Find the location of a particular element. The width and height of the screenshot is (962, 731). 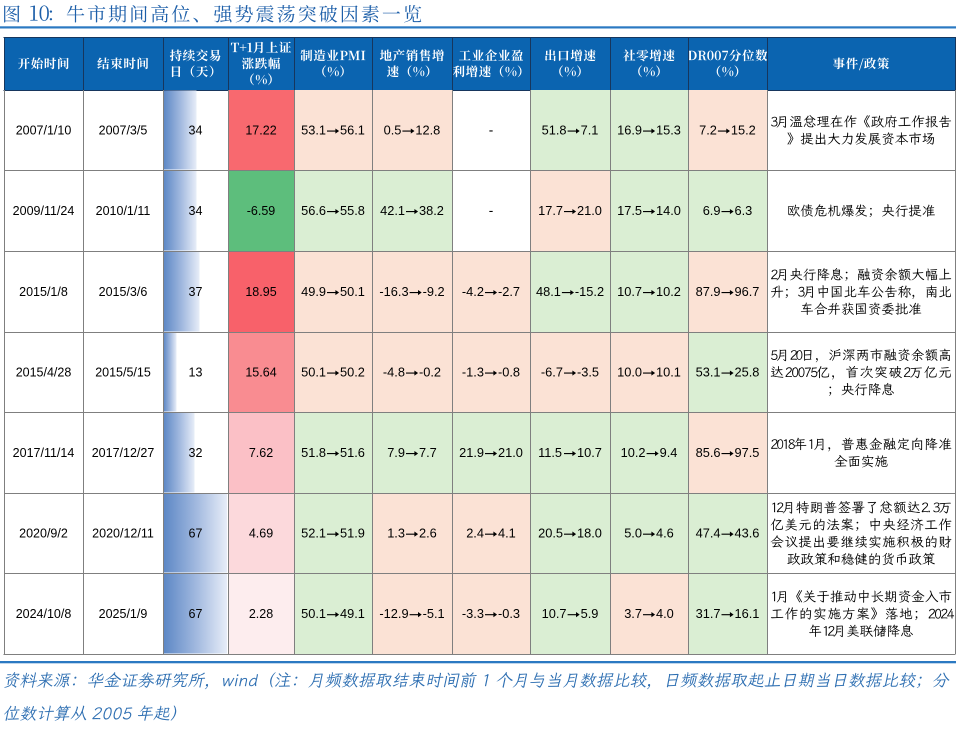

svg-text: 15.2 is located at coordinates (743, 129).